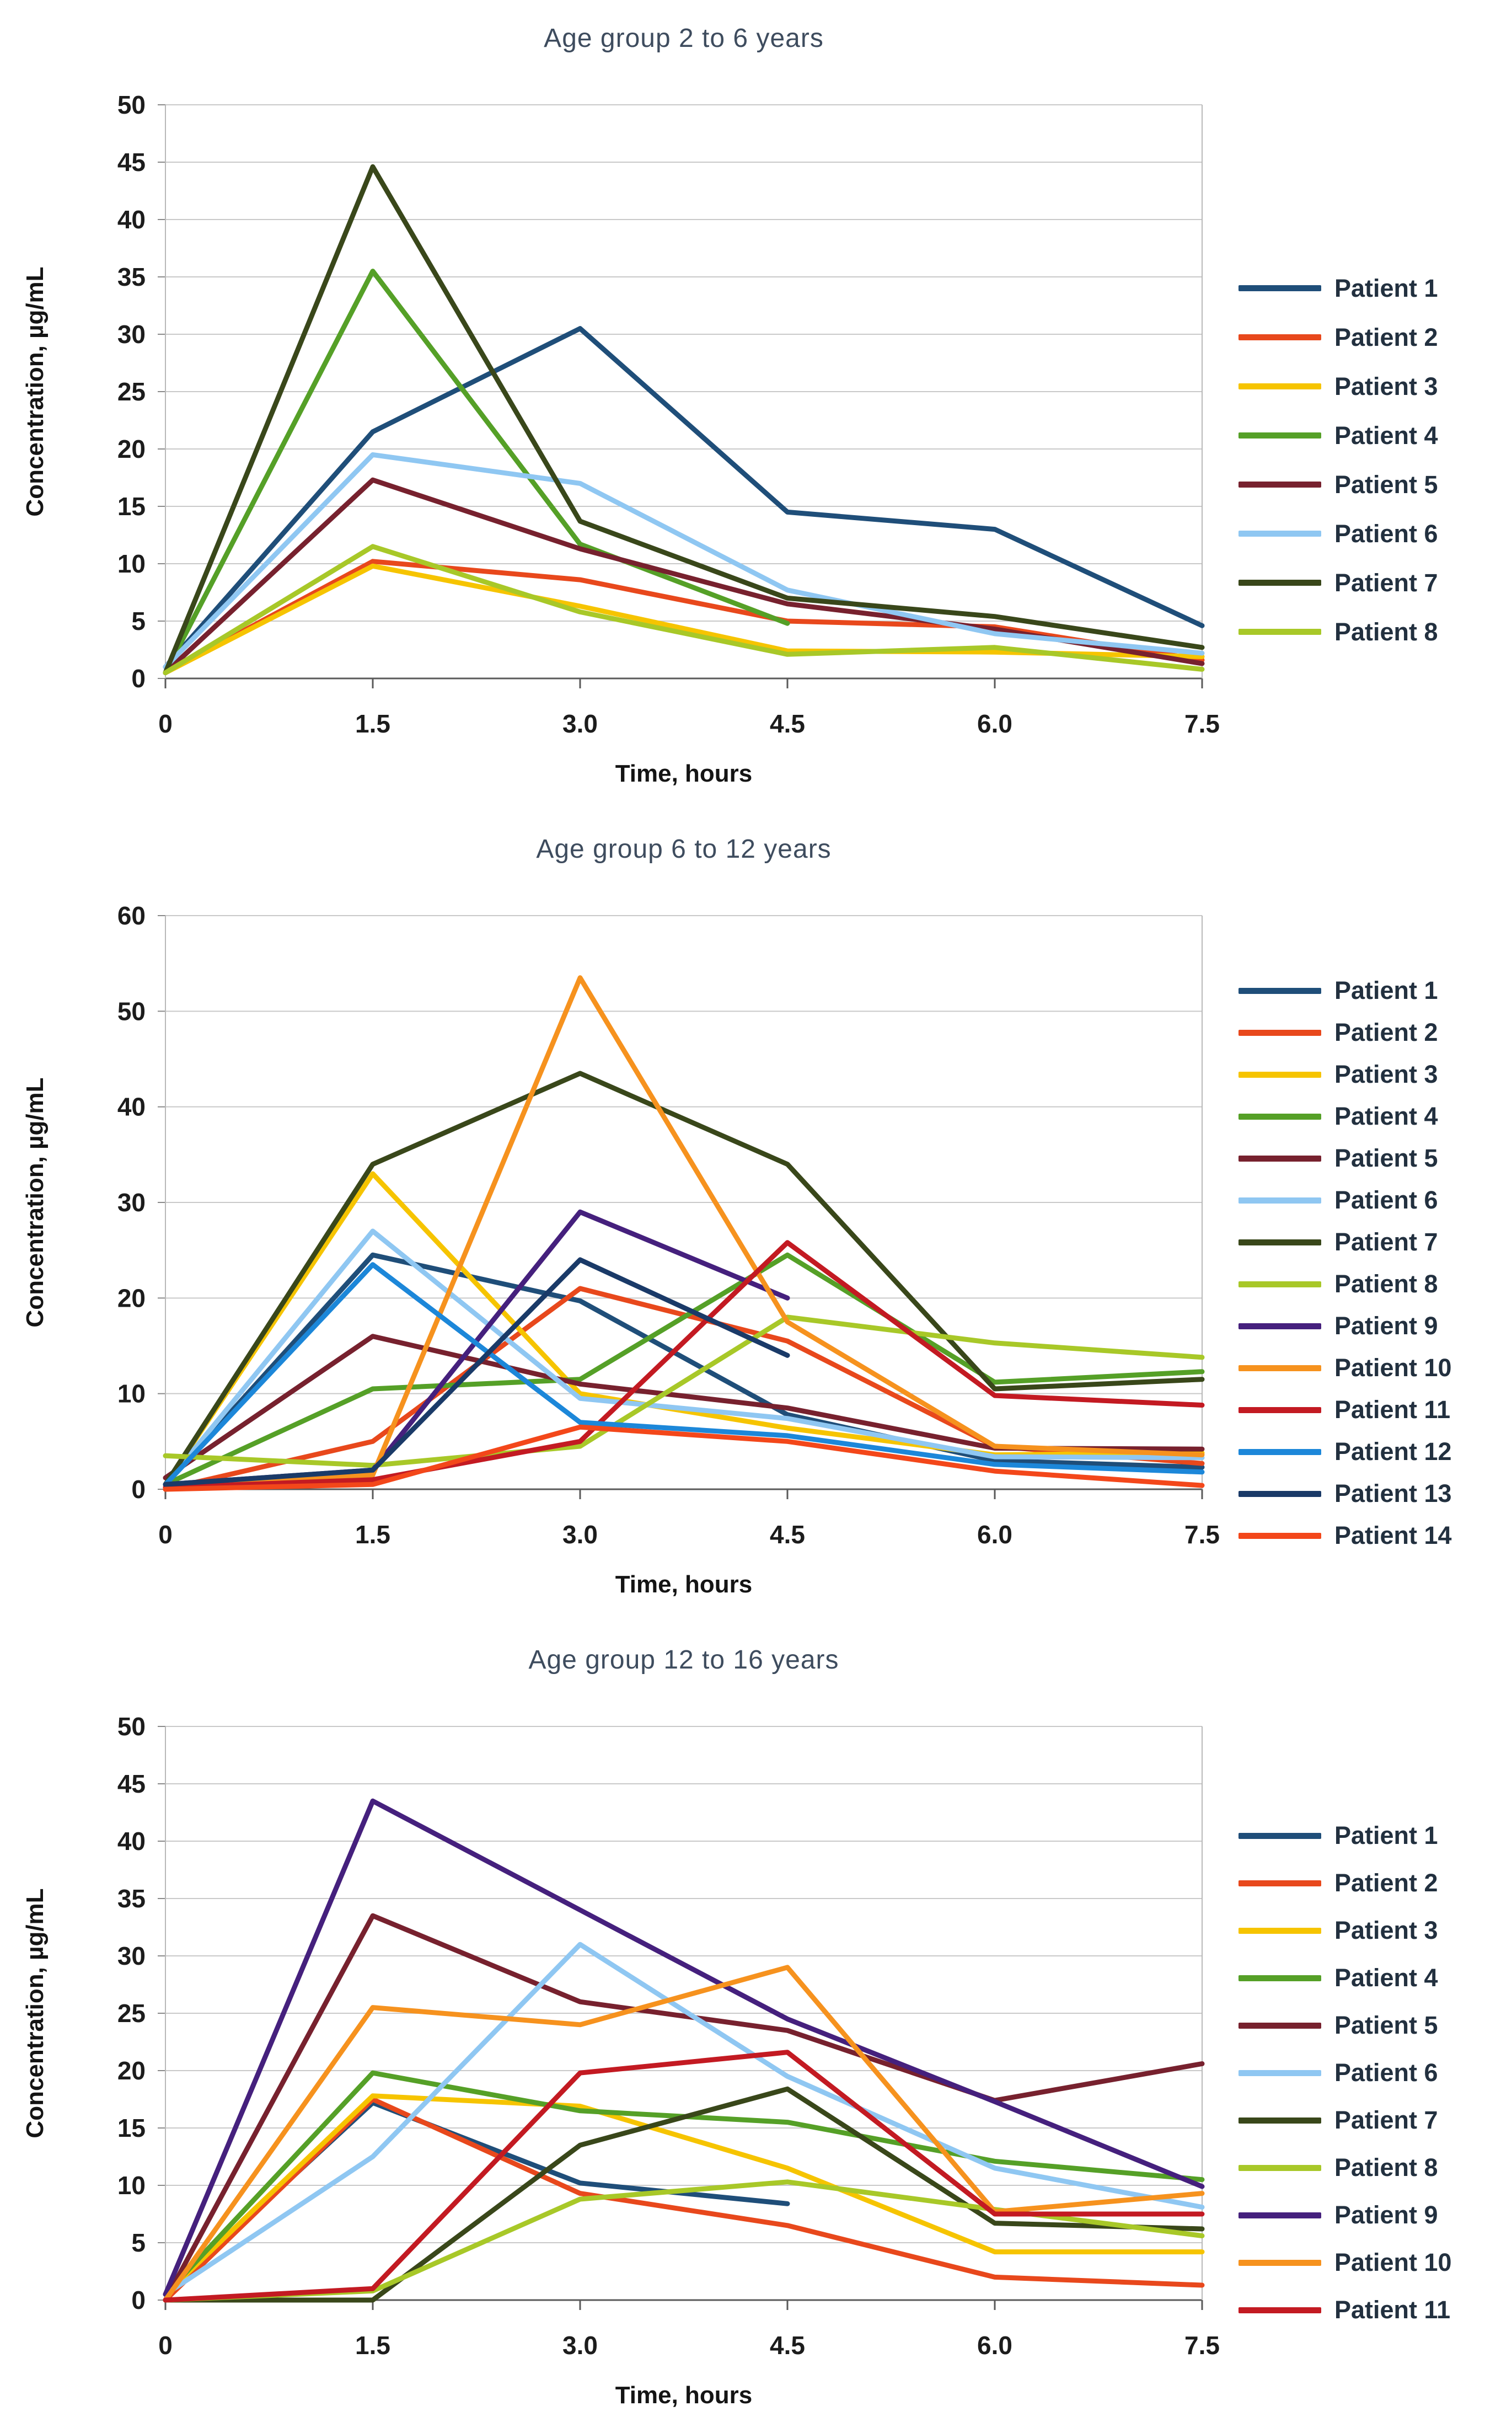 This screenshot has height=2433, width=1512. I want to click on legend-label: Patient 12, so click(1393, 1451).